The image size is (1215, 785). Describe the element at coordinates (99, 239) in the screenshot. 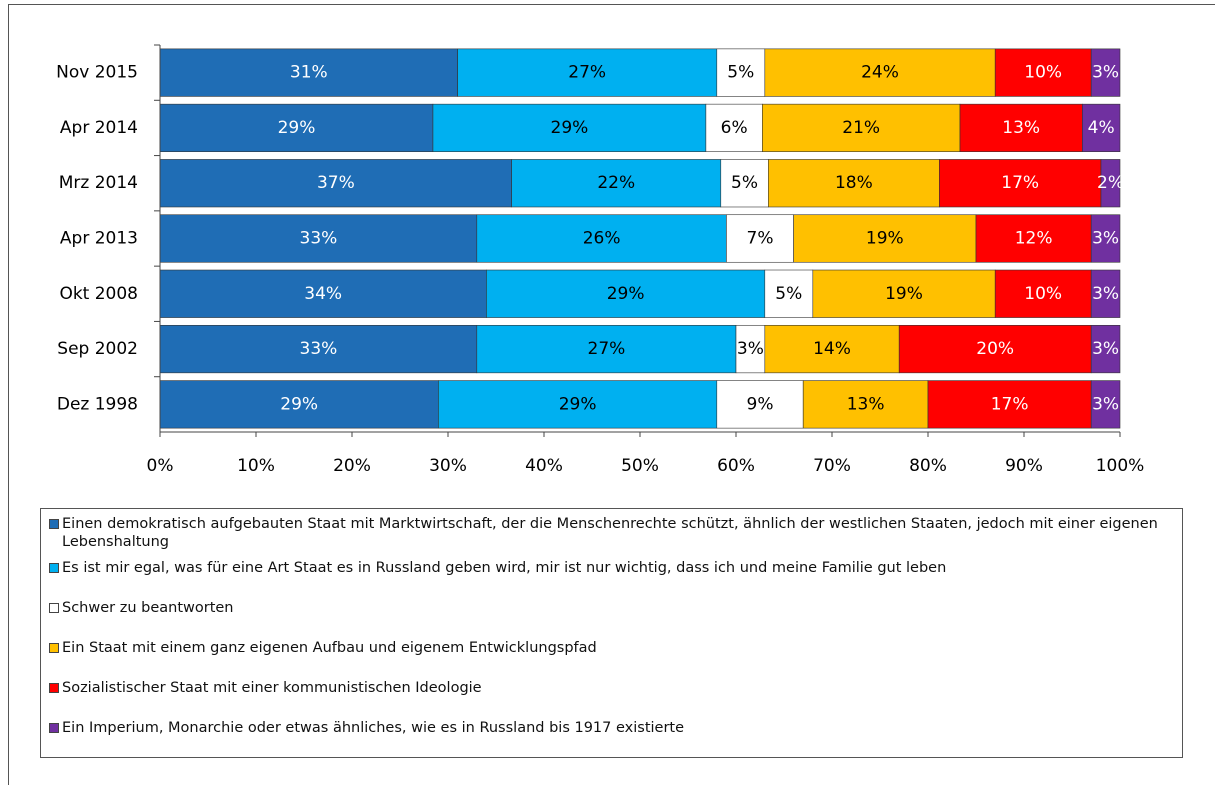

I see `y-tick-label: Apr 2013` at that location.